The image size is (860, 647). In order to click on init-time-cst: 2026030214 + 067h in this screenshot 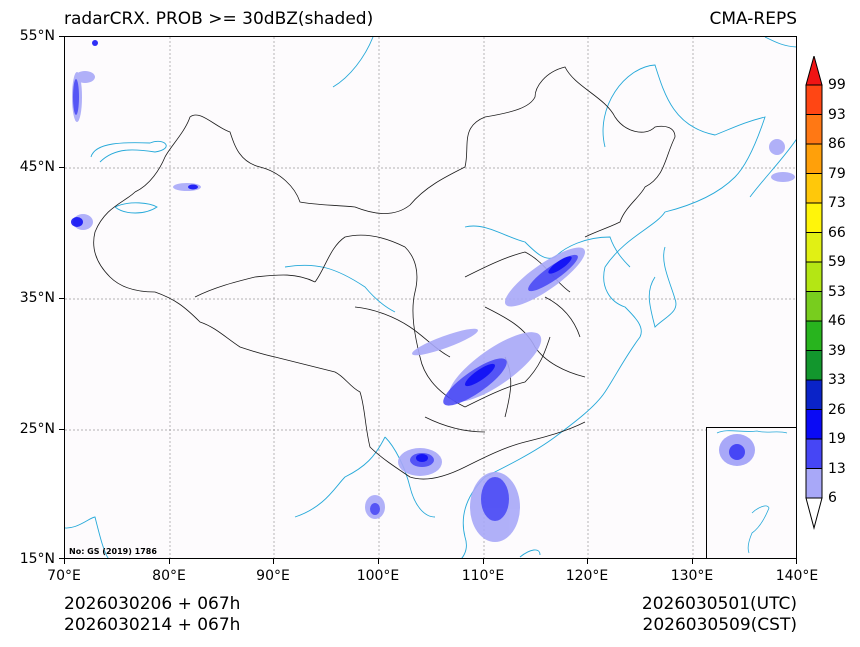, I will do `click(152, 625)`.